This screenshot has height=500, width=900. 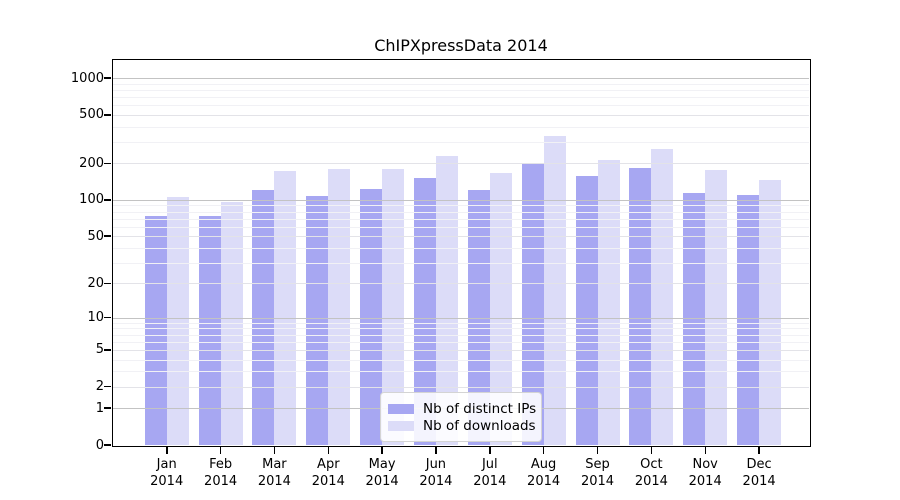 I want to click on legend: Nb of distinct IPs Nb of downloads, so click(x=461, y=417).